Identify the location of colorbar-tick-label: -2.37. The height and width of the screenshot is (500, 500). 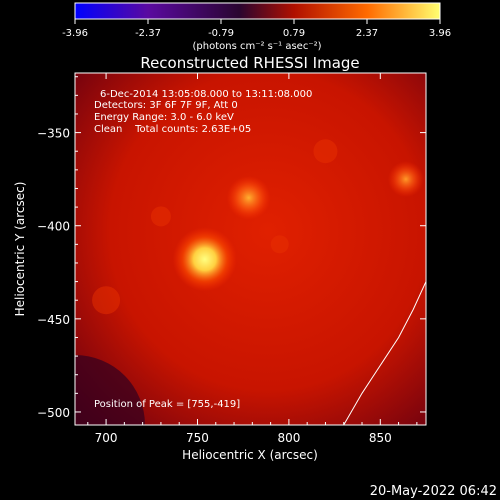
(148, 33).